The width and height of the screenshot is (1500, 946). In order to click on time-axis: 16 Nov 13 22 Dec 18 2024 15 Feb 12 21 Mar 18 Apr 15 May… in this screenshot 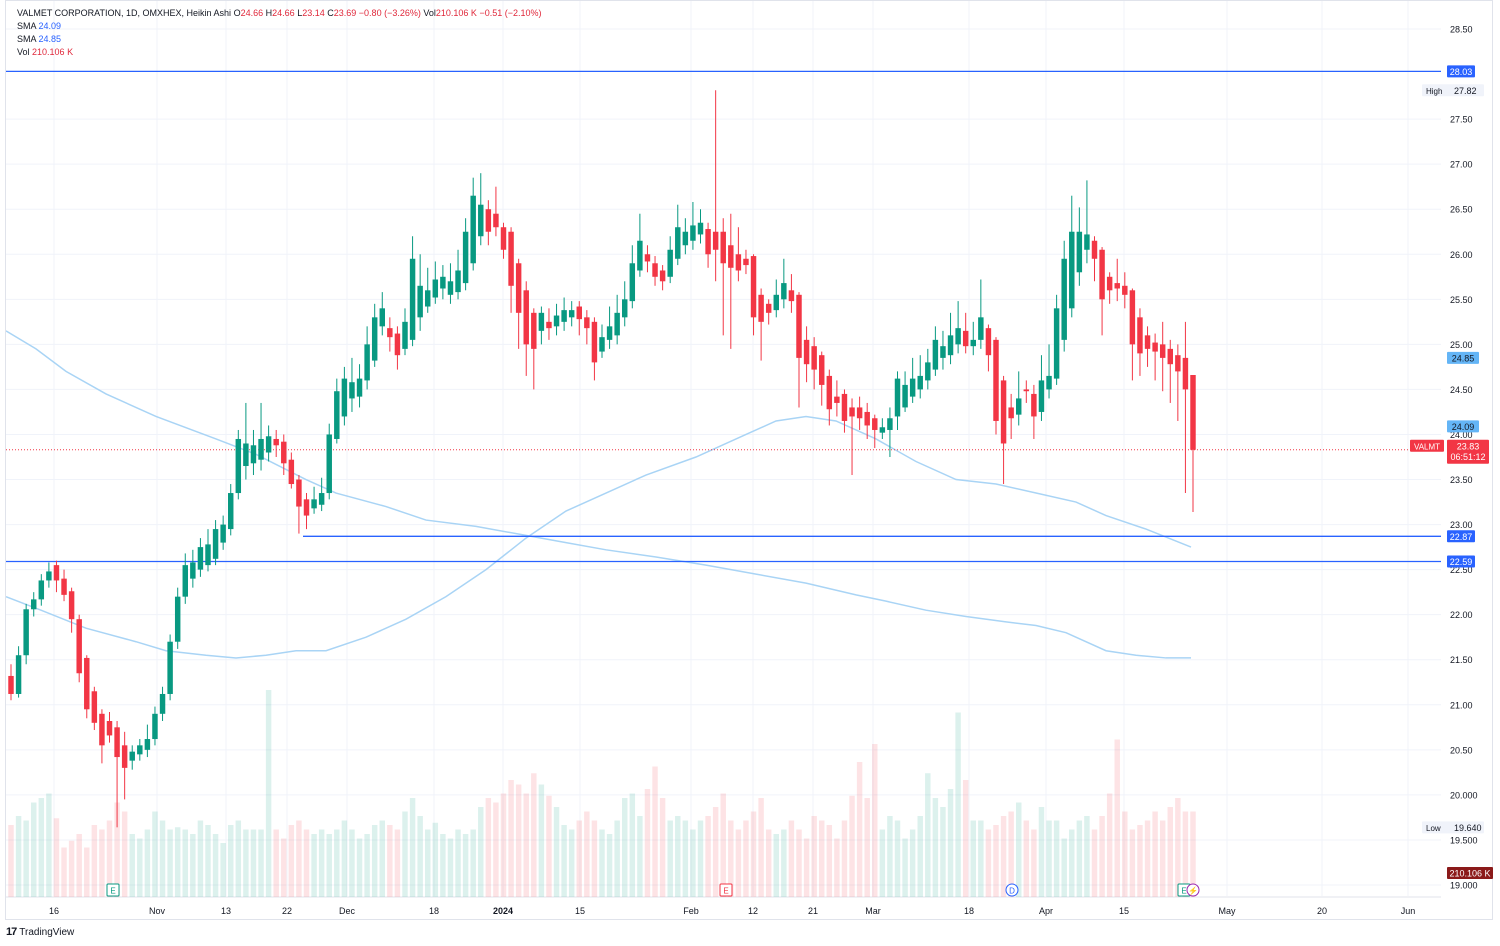, I will do `click(732, 911)`.